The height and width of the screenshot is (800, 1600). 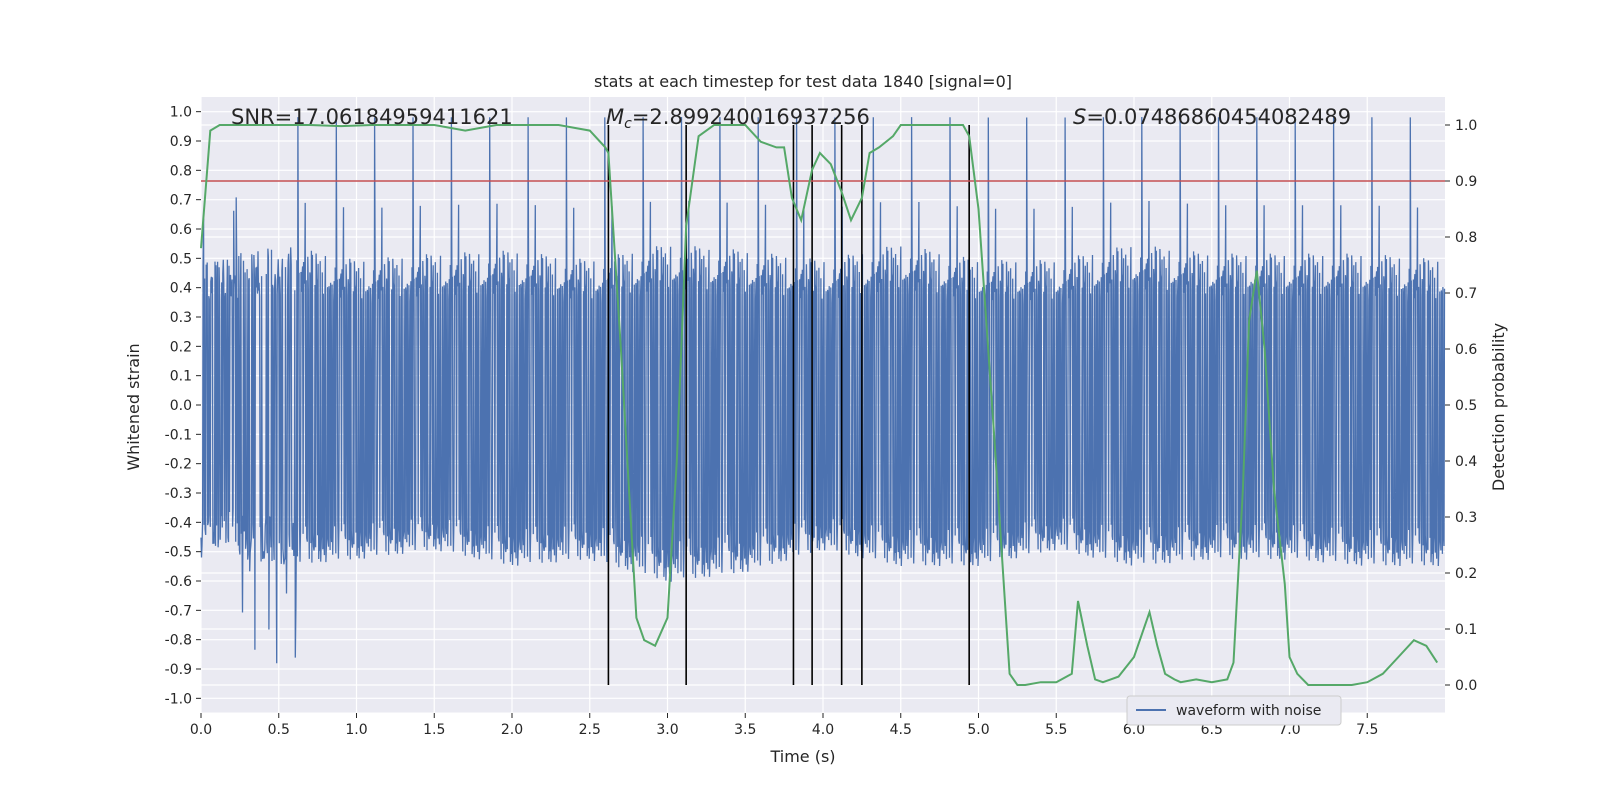 I want to click on y-right-tick-label: 0.7, so click(x=1466, y=294).